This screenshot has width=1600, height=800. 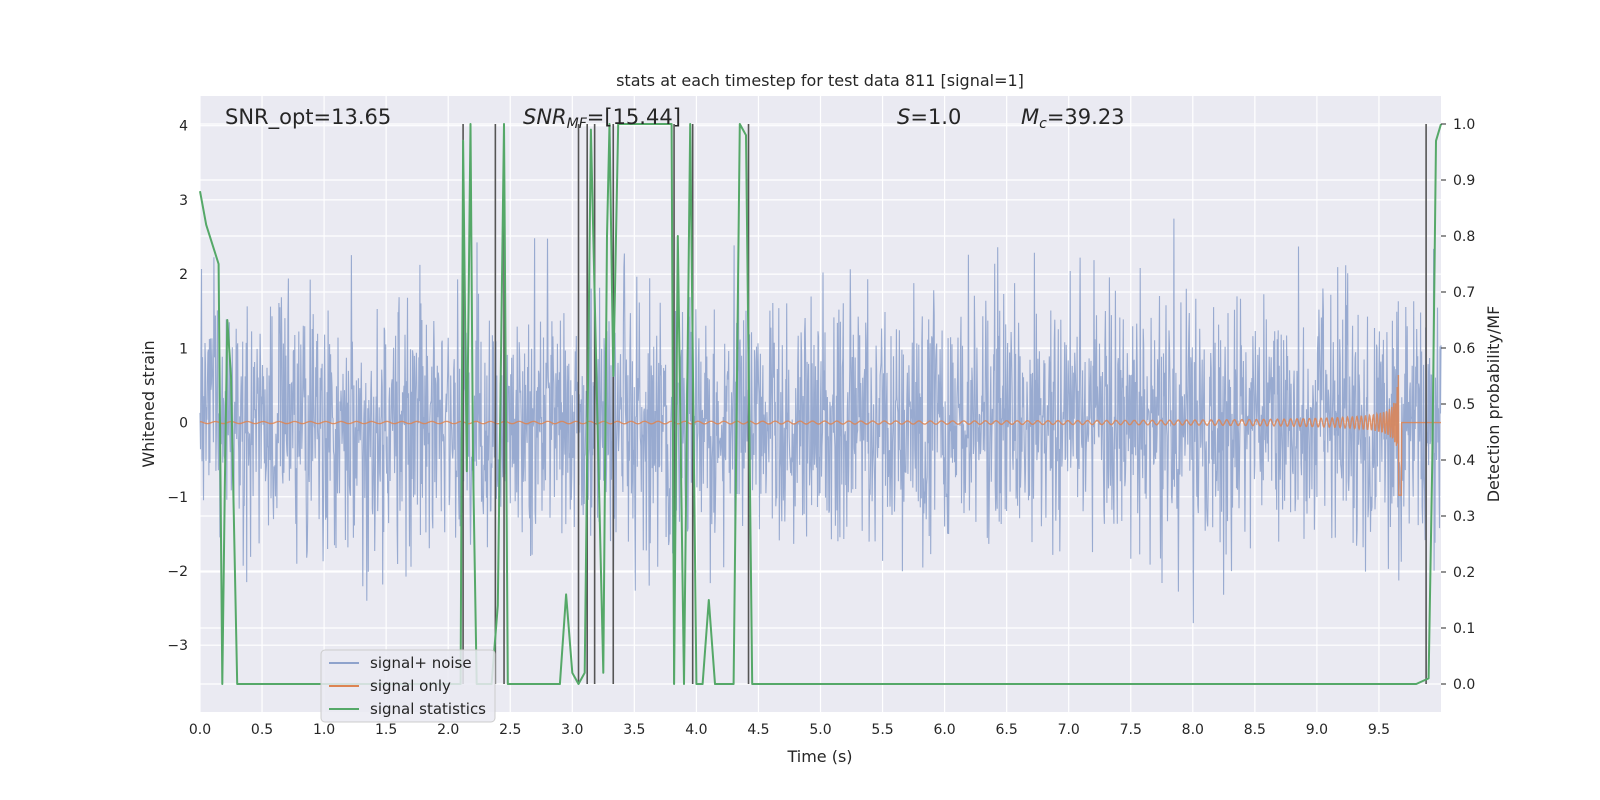 I want to click on y2-tick-label: 0.0, so click(x=1464, y=685).